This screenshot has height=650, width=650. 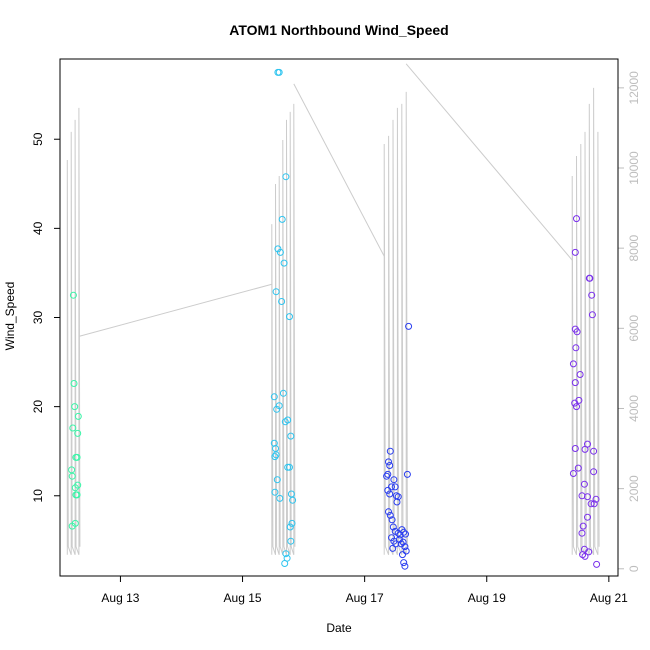 I want to click on y-tick-label: 20, so click(x=38, y=407).